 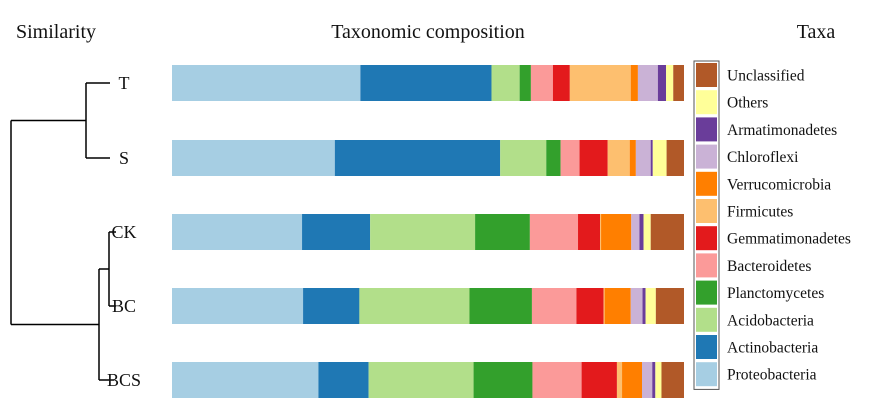 What do you see at coordinates (706, 129) in the screenshot?
I see `legend-swatch-armatimonadetes` at bounding box center [706, 129].